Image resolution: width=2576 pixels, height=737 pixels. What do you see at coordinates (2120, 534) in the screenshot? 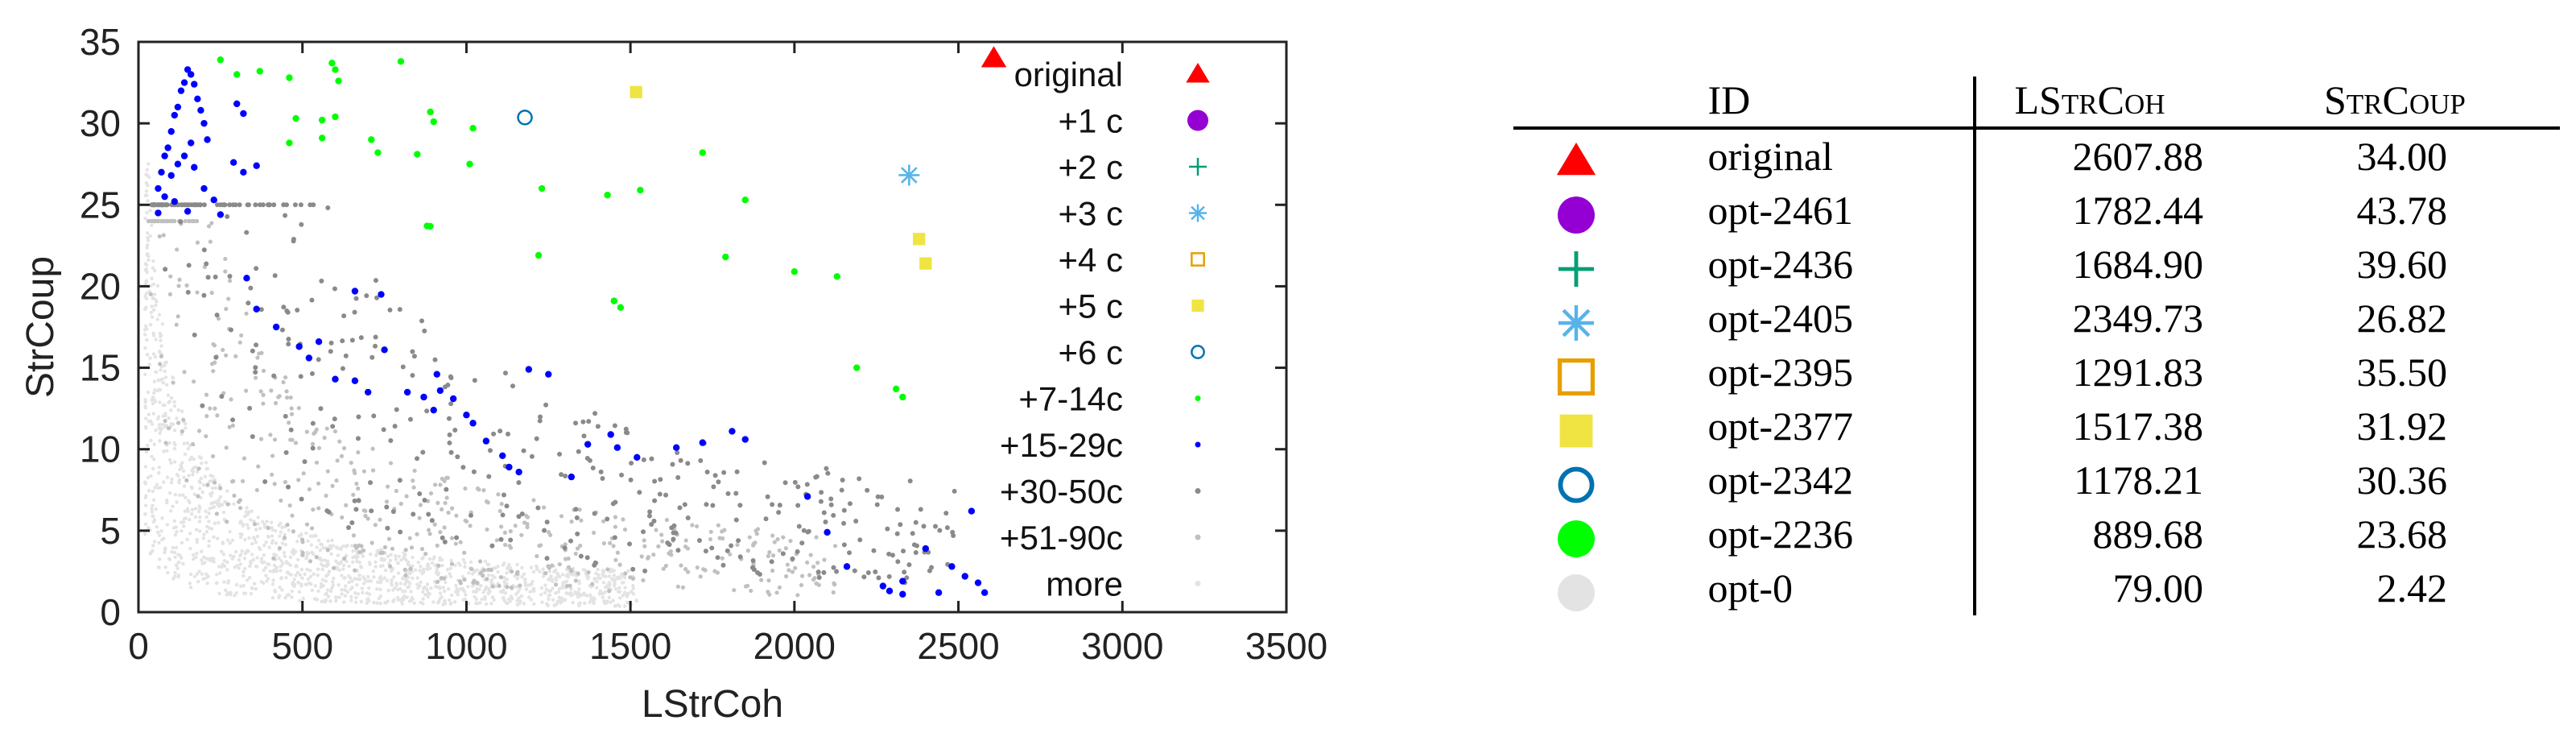
I see `cell-lstrcoh: 889.68` at bounding box center [2120, 534].